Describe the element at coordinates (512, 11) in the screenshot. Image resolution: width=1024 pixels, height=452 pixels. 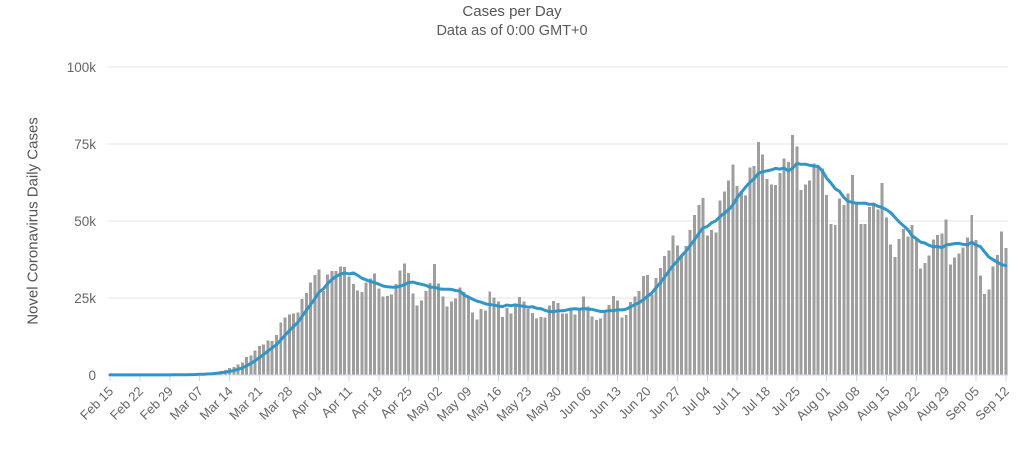
I see `chart-title: Cases per Day` at that location.